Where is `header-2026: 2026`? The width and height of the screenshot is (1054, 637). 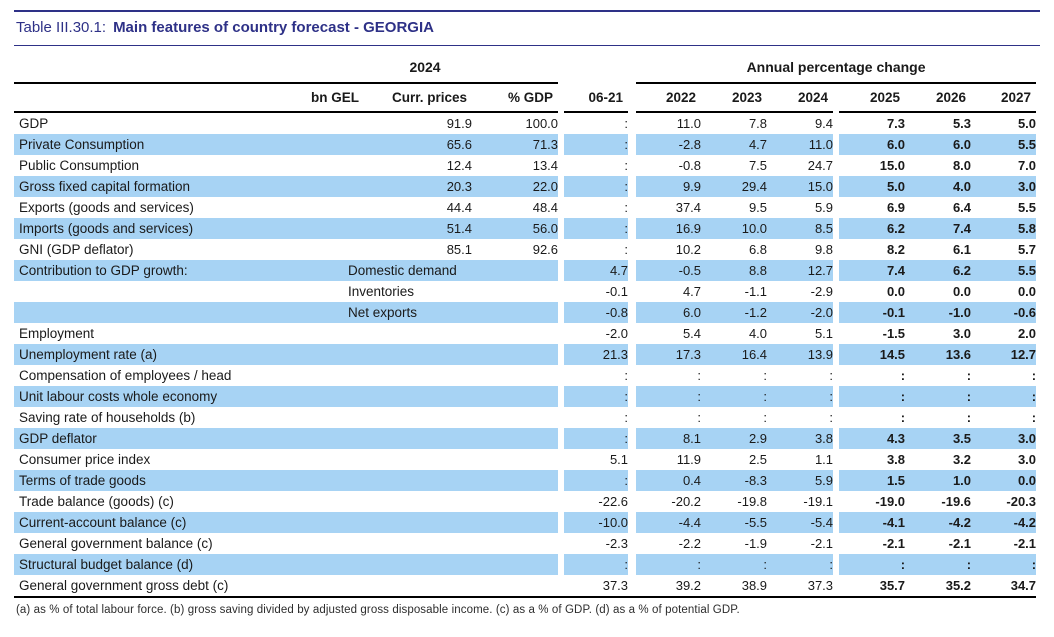
header-2026: 2026 is located at coordinates (938, 98).